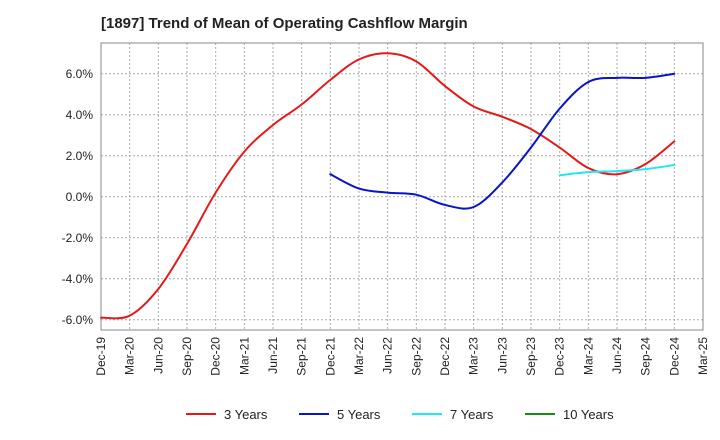 The width and height of the screenshot is (720, 440). What do you see at coordinates (388, 355) in the screenshot?
I see `x-tick-label: Jun-22` at bounding box center [388, 355].